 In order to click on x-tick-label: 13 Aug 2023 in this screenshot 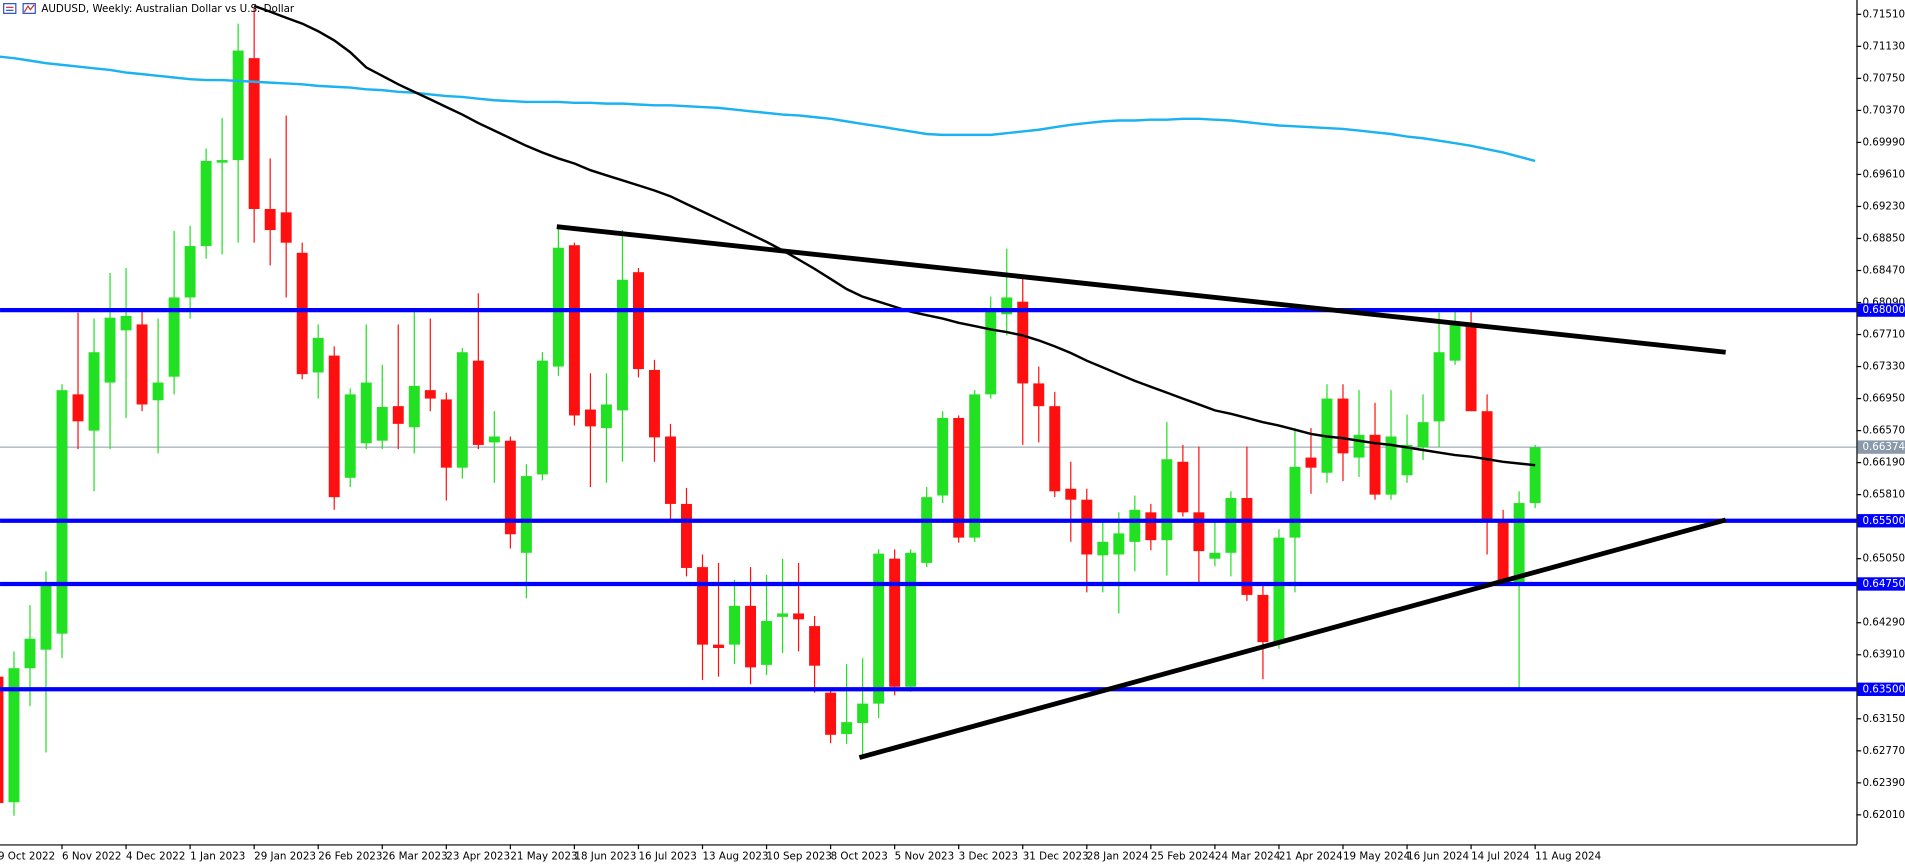, I will do `click(736, 856)`.